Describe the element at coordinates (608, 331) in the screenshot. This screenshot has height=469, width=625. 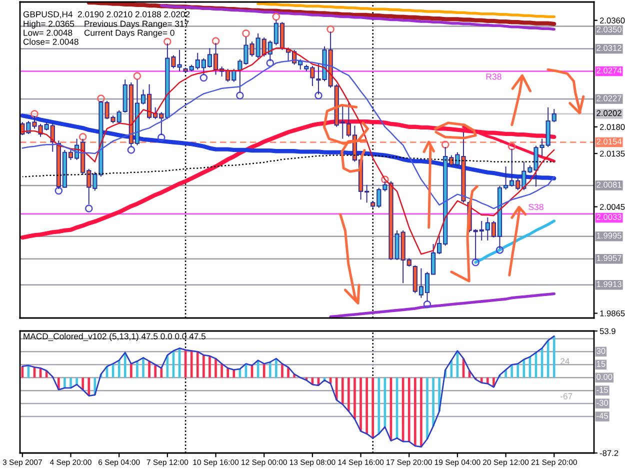
I see `y-tick-label: 53.9` at that location.